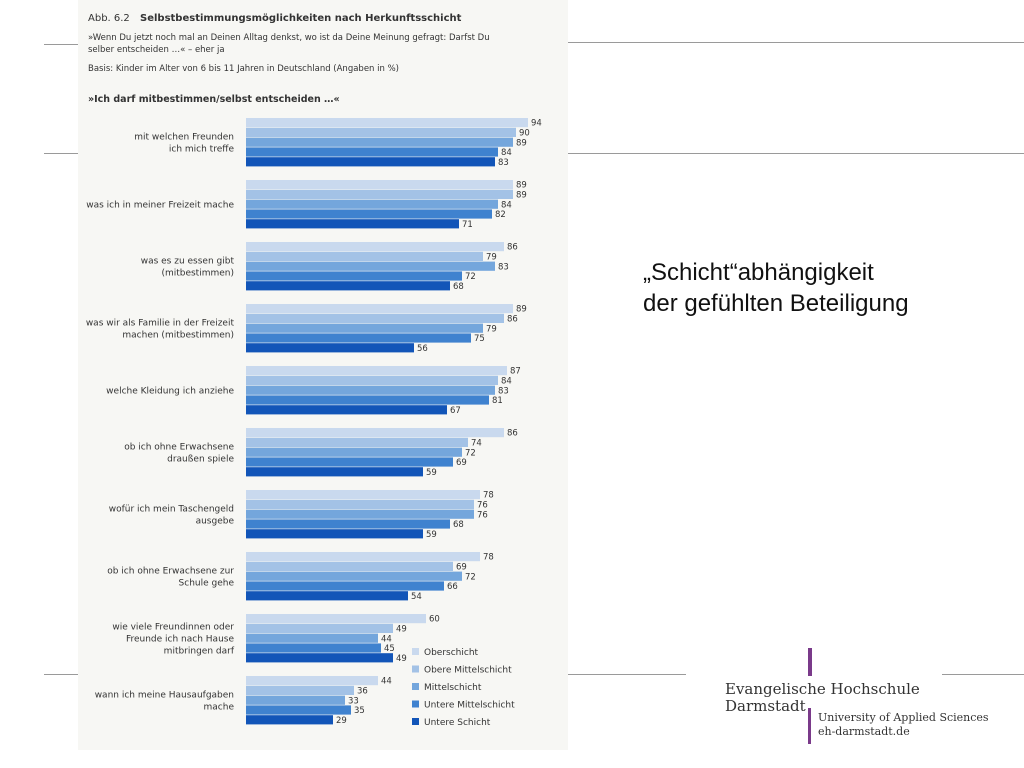  Describe the element at coordinates (776, 303) in the screenshot. I see `slide-title-line-2: der gefühlten Beteiligung` at that location.